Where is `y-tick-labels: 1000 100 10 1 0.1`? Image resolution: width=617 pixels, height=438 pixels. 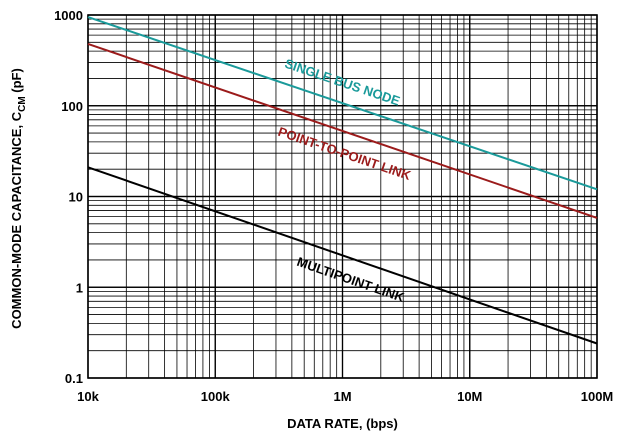
y-tick-labels: 1000 100 10 1 0.1 is located at coordinates (68, 197).